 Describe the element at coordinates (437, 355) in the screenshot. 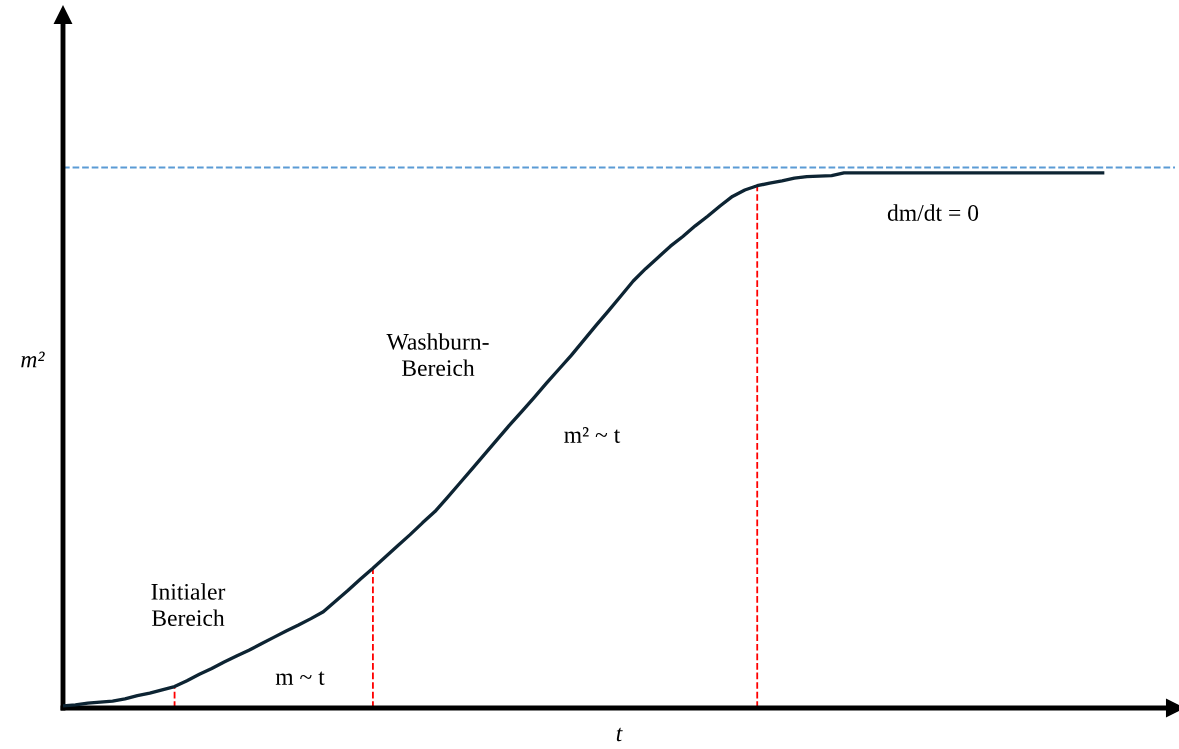

I see `annotation: Washburn- Bereich` at that location.